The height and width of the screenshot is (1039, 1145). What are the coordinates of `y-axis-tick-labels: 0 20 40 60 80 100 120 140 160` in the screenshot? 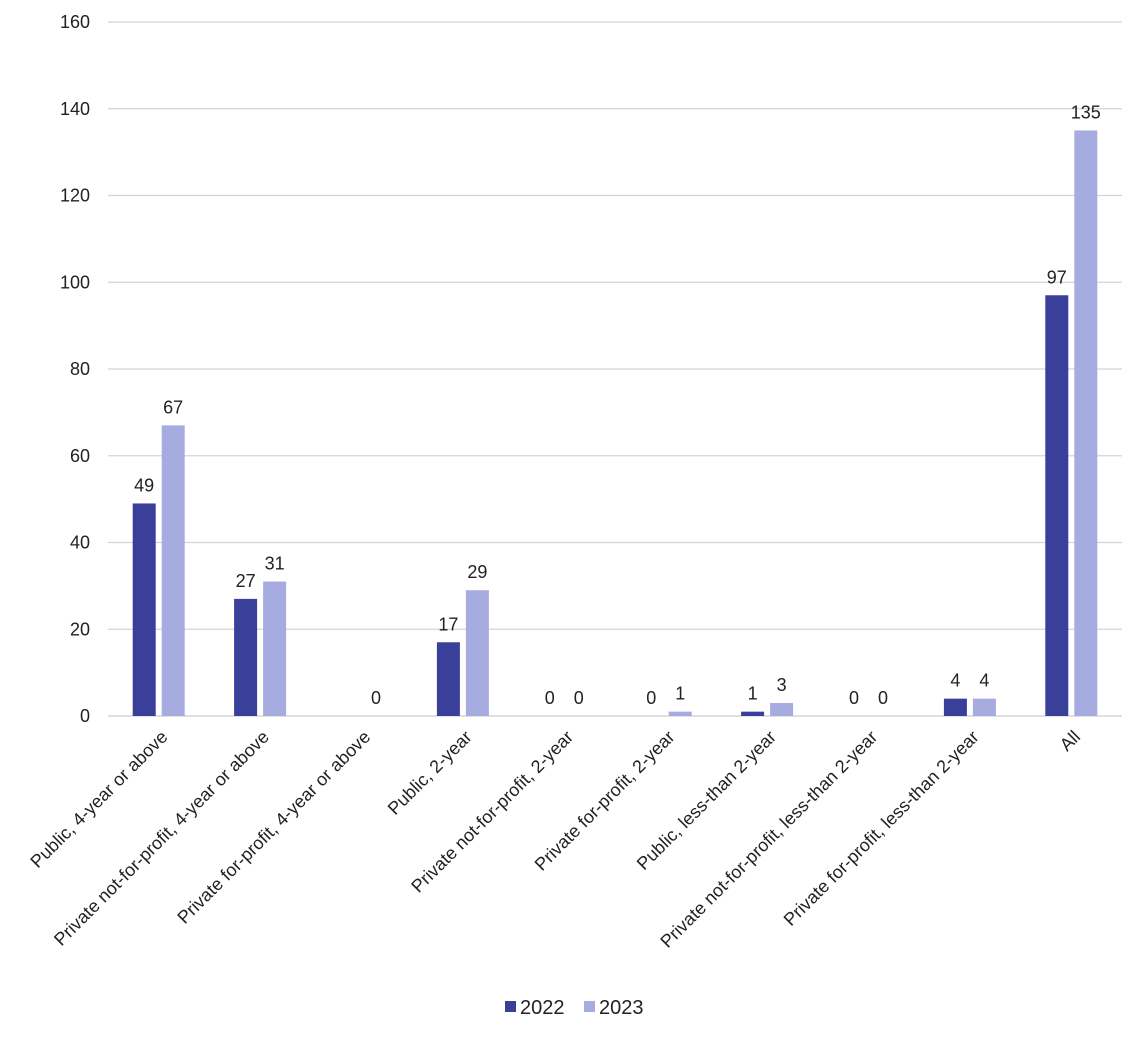 It's located at (75, 369).